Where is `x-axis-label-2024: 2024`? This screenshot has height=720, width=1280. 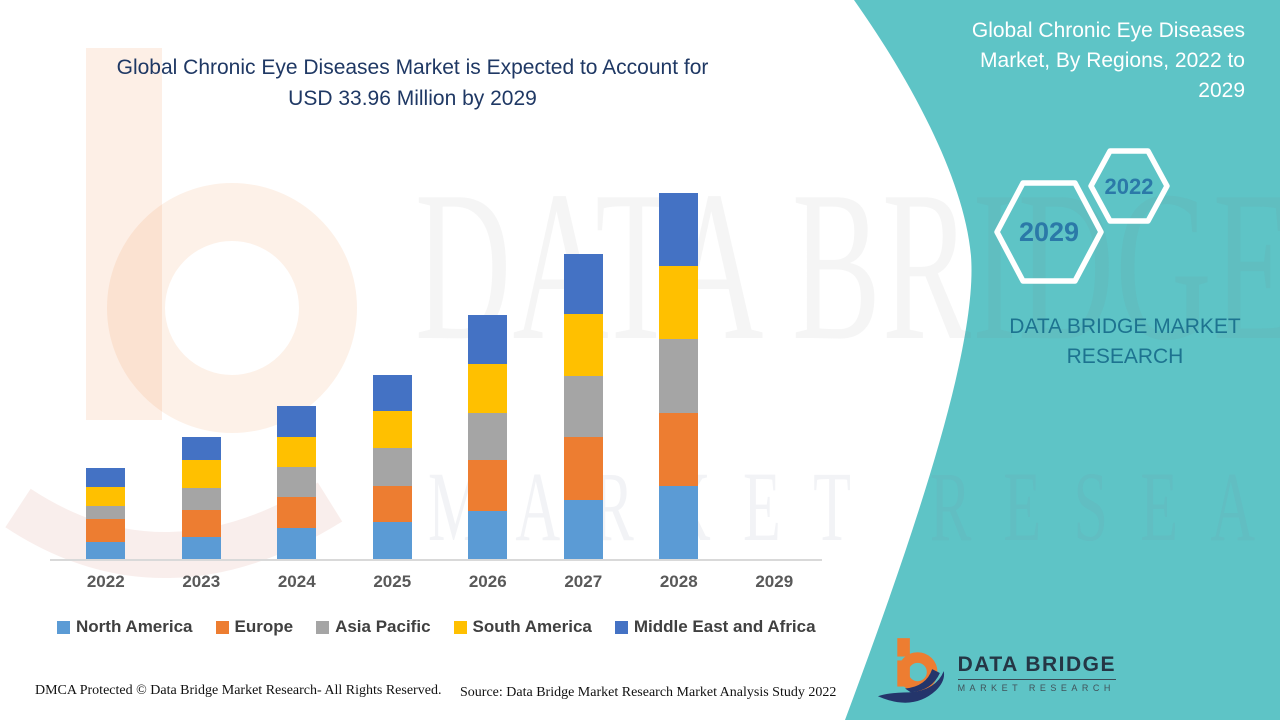 x-axis-label-2024: 2024 is located at coordinates (296, 581).